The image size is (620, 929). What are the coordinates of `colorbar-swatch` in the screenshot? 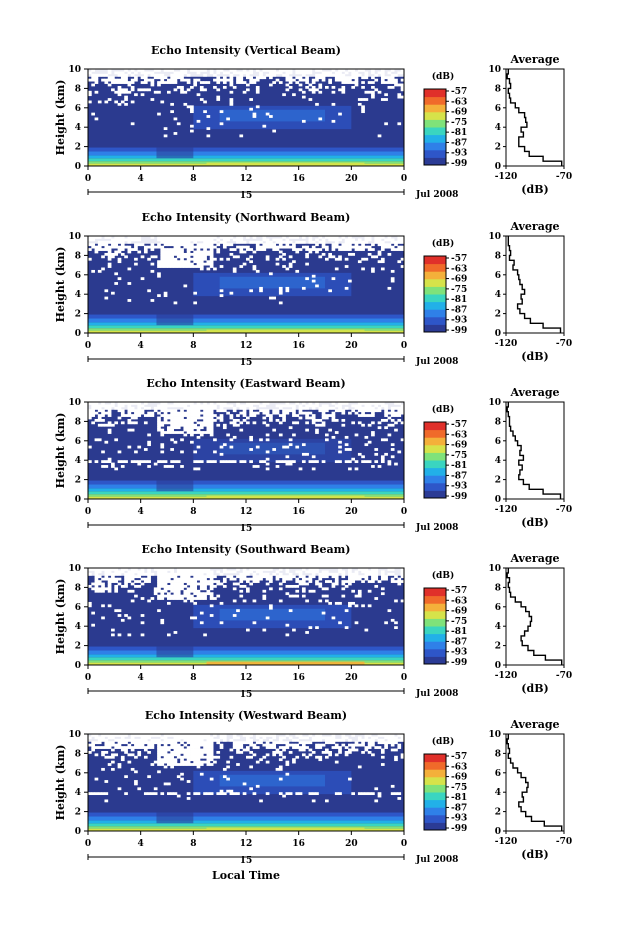 It's located at (435, 614).